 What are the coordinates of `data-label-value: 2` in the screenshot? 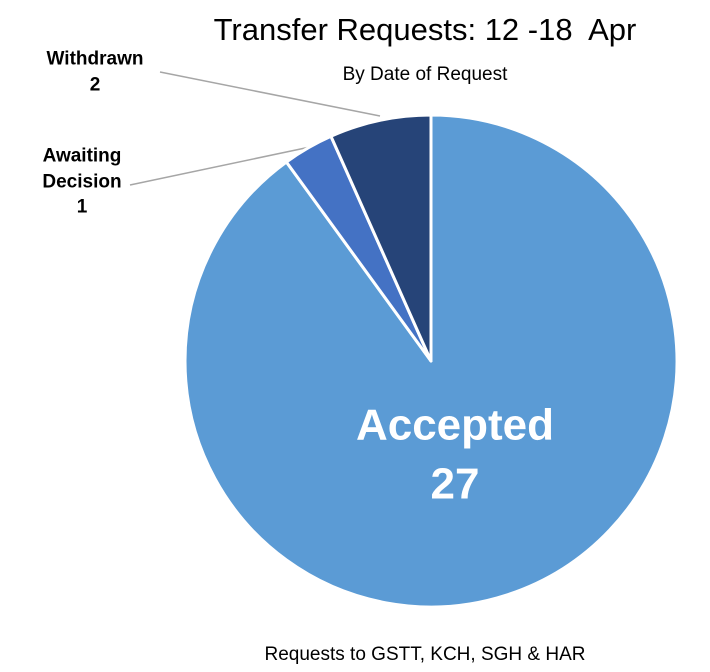 It's located at (95, 84).